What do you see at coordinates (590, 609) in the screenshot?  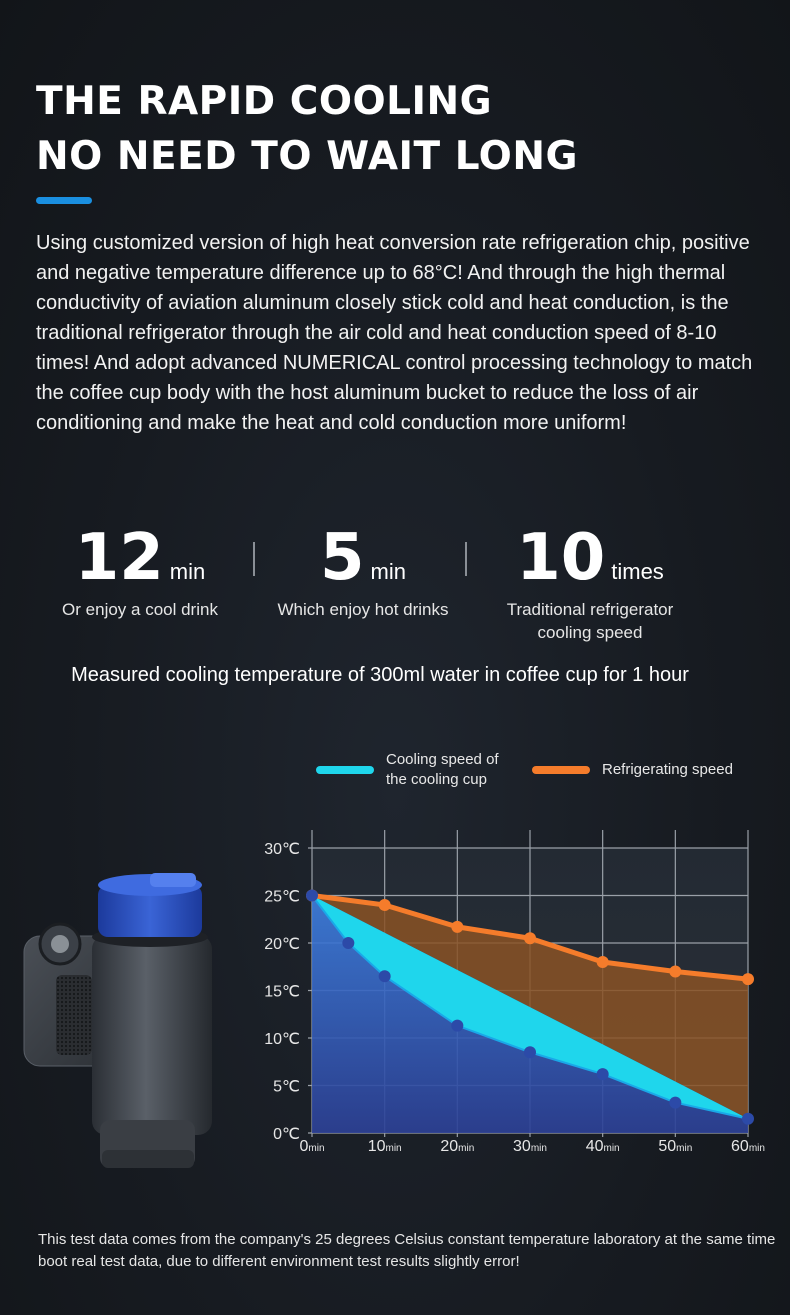 I see `stat-caption-line-1: Traditional refrigerator` at bounding box center [590, 609].